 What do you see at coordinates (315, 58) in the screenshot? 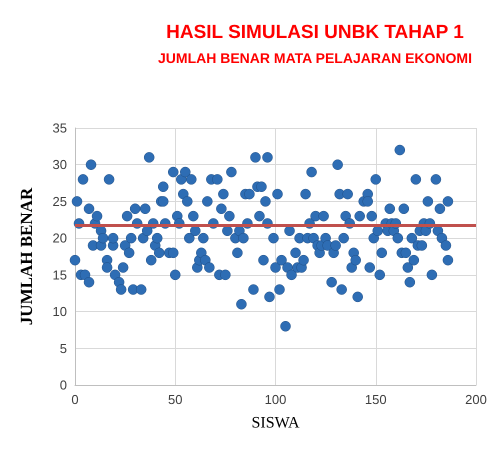
I see `chart-subtitle: JUMLAH BENAR MATA PELAJARAN EKONOMI` at bounding box center [315, 58].